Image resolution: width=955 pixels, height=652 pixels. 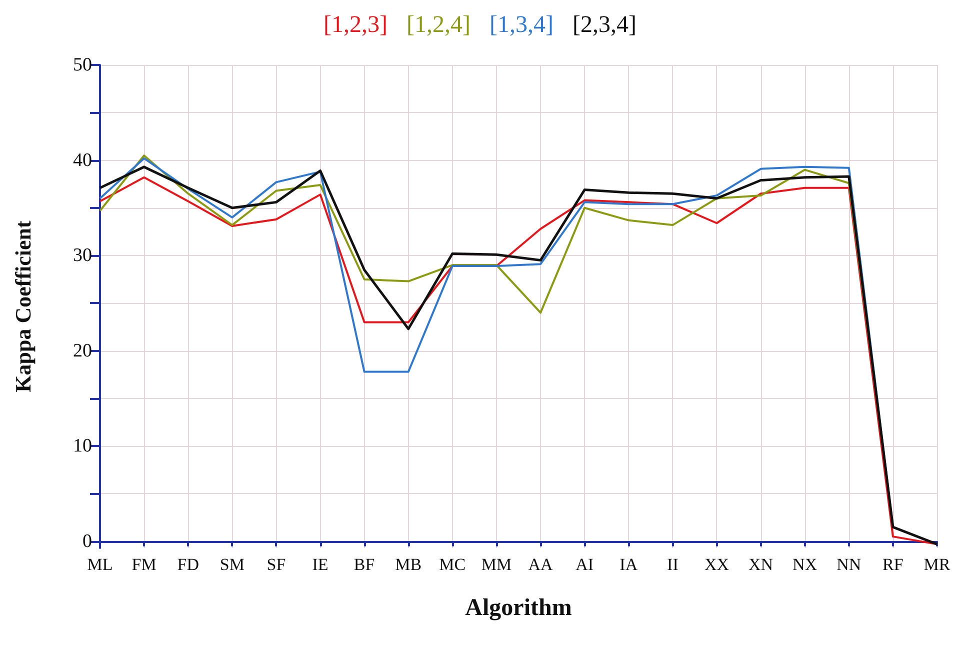 I want to click on x-tick-label: AA, so click(x=541, y=564).